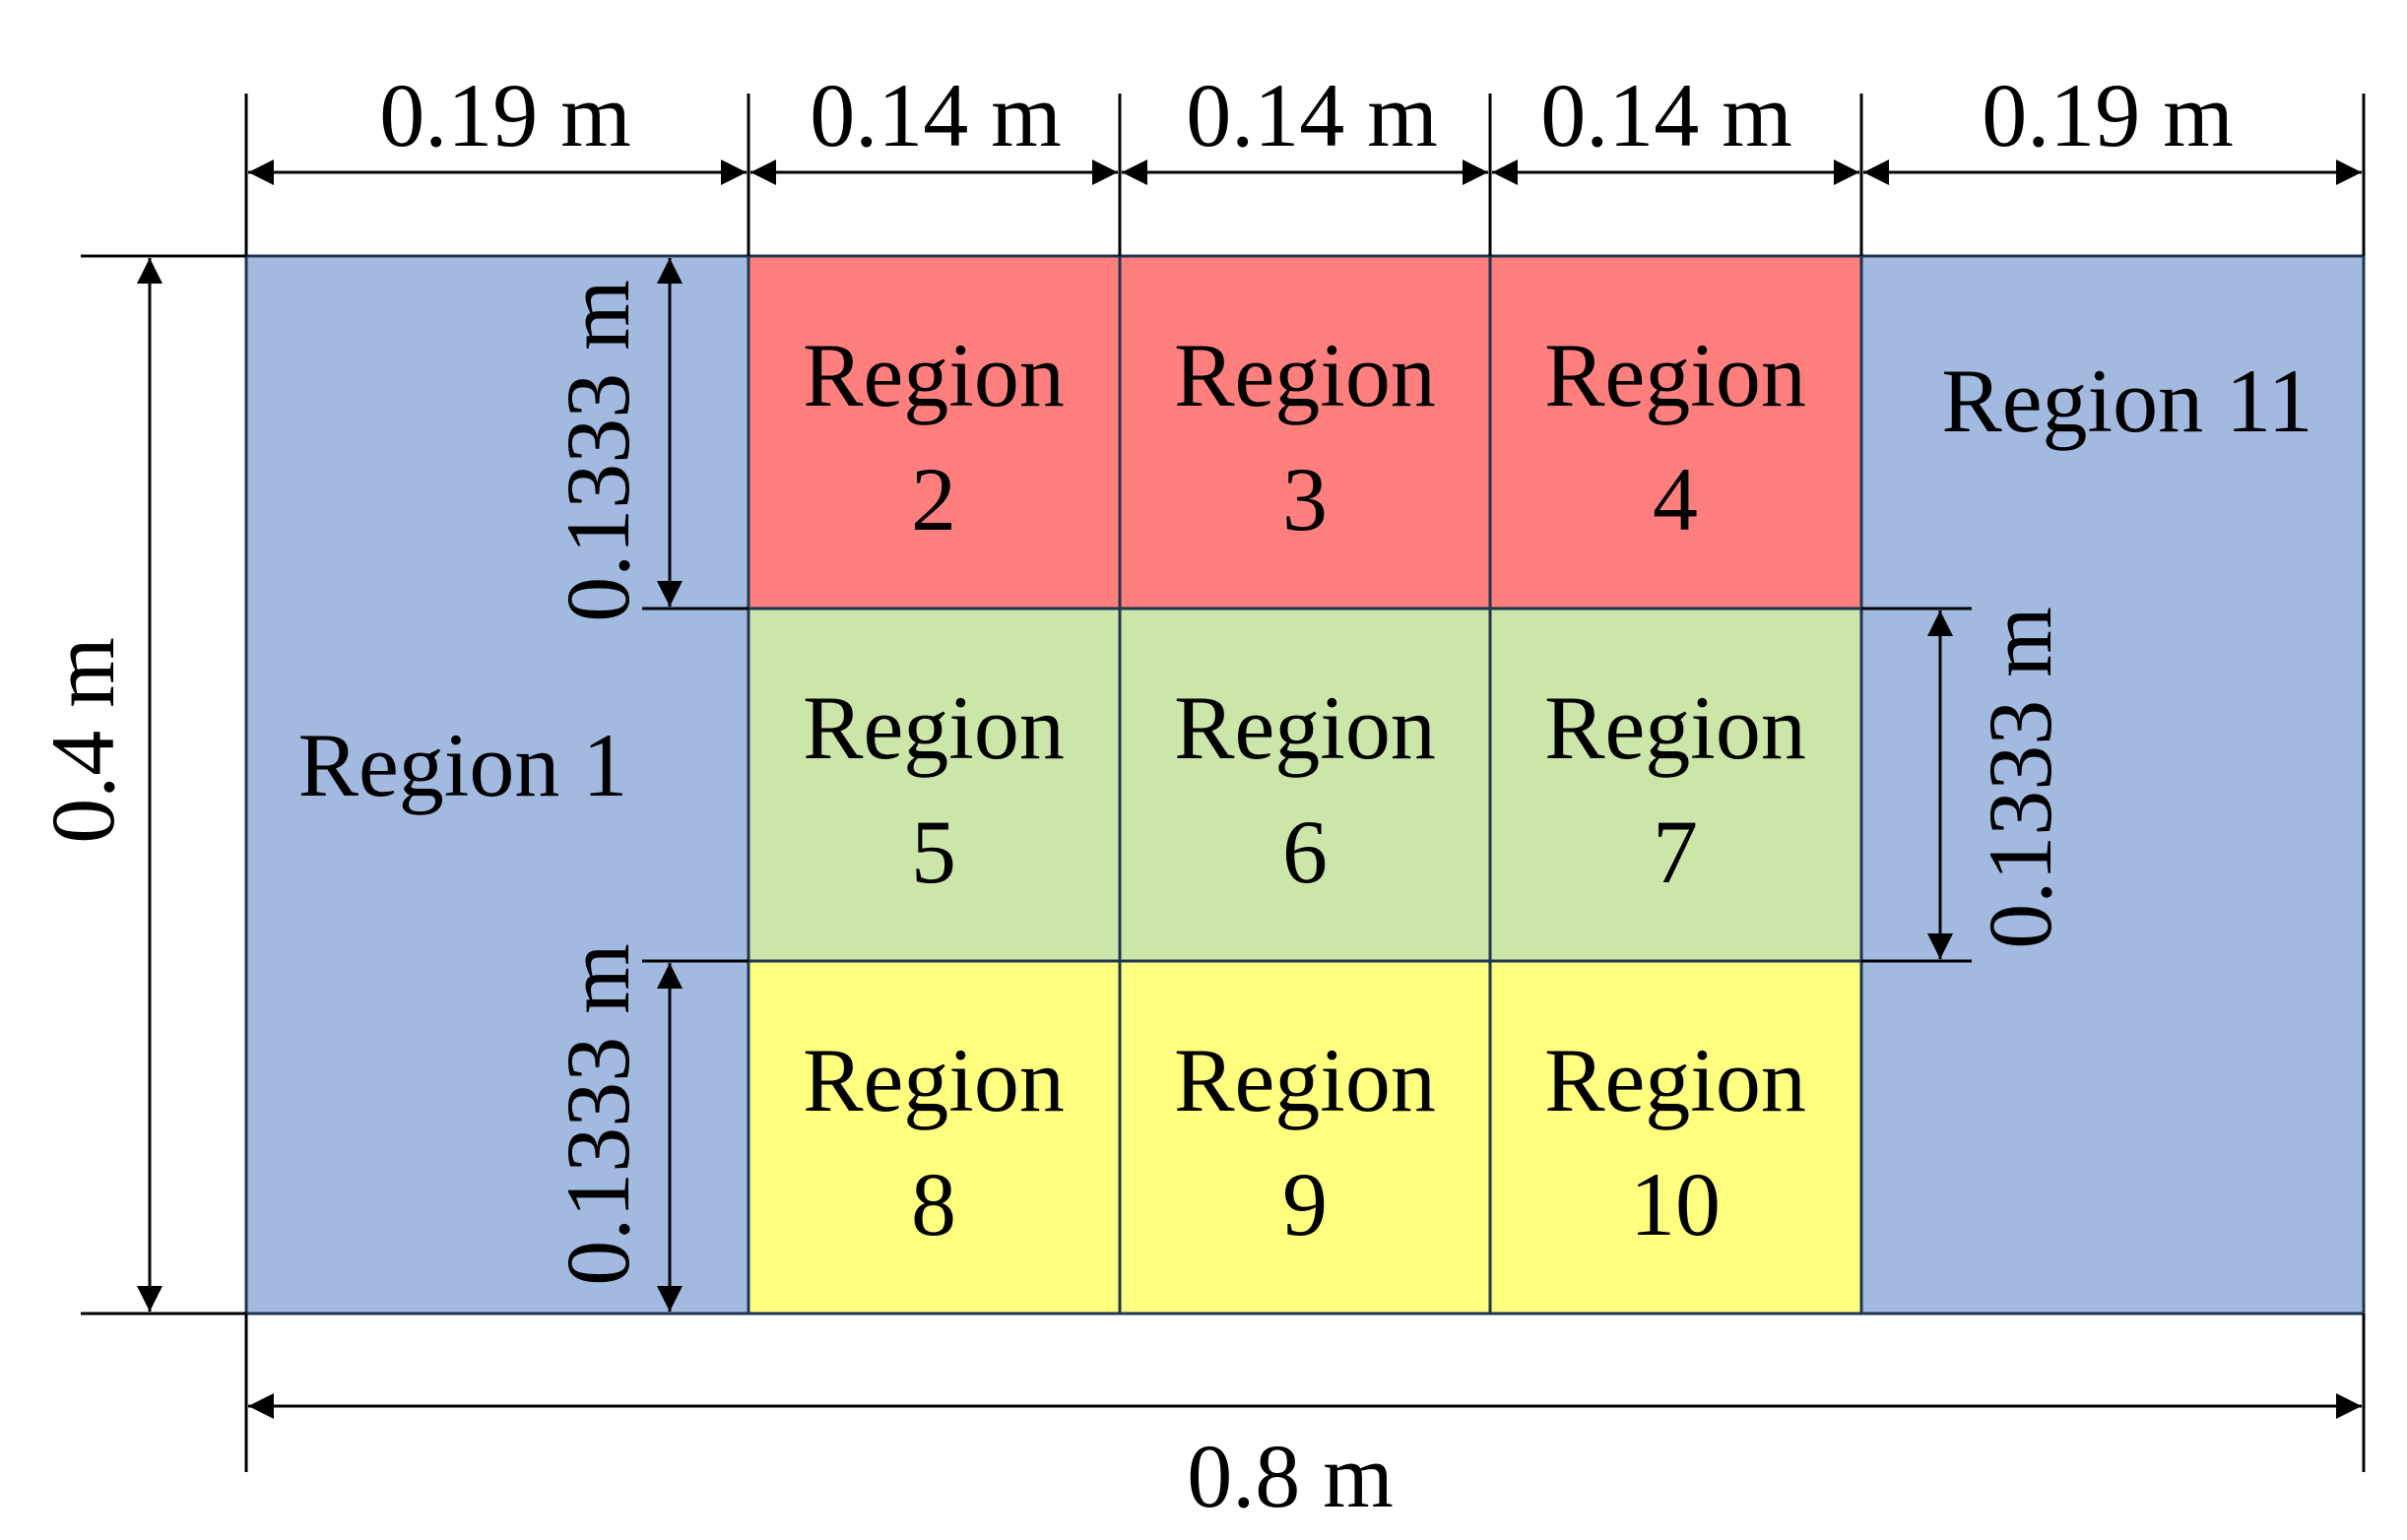 This screenshot has width=2407, height=1540. What do you see at coordinates (1305, 1204) in the screenshot?
I see `region-9-number: 9` at bounding box center [1305, 1204].